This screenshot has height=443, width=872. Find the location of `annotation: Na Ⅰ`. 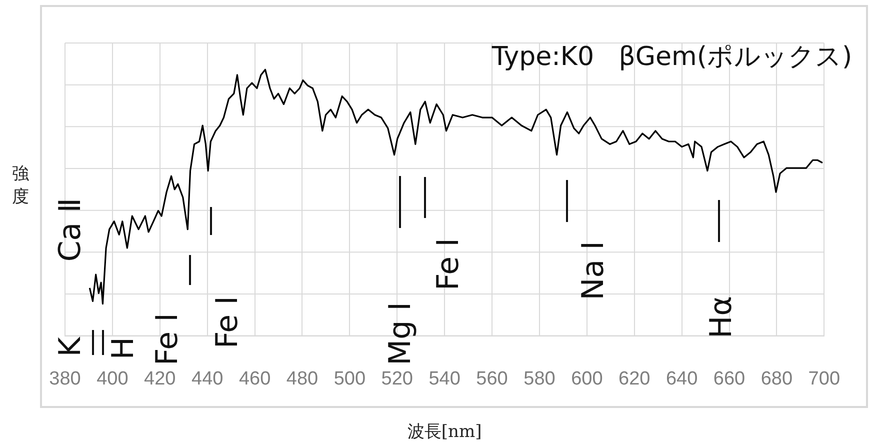

annotation: Na Ⅰ is located at coordinates (593, 270).